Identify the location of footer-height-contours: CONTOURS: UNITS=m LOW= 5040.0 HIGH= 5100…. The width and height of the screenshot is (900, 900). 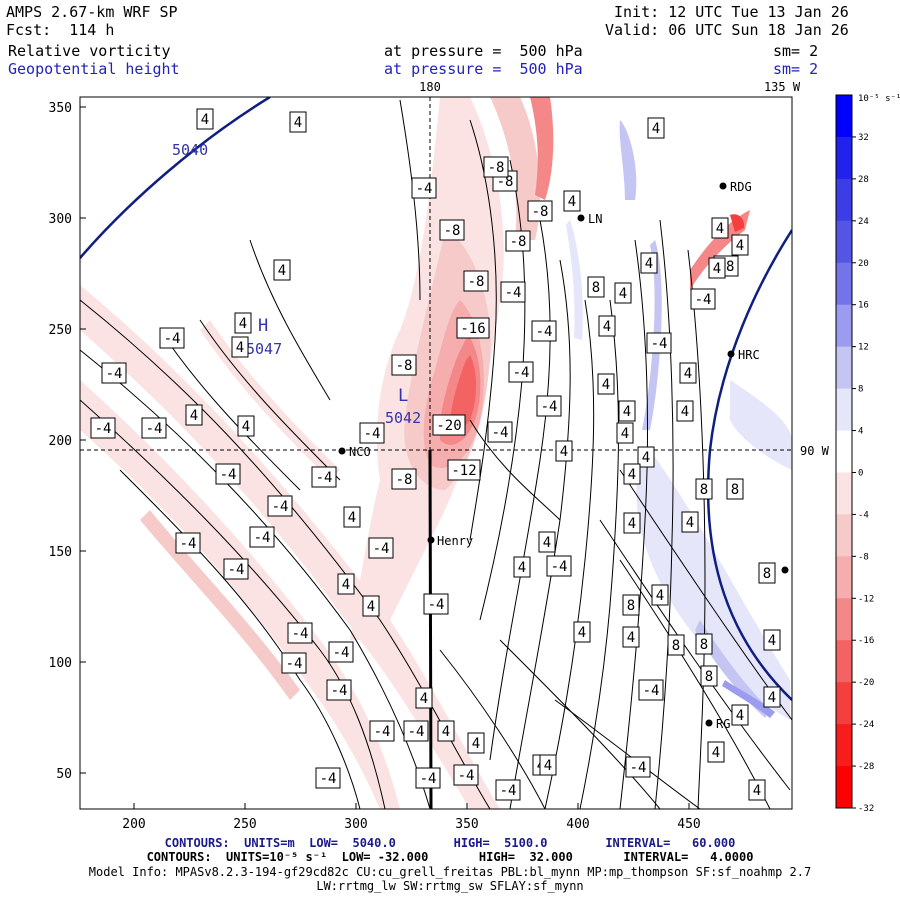
(450, 843).